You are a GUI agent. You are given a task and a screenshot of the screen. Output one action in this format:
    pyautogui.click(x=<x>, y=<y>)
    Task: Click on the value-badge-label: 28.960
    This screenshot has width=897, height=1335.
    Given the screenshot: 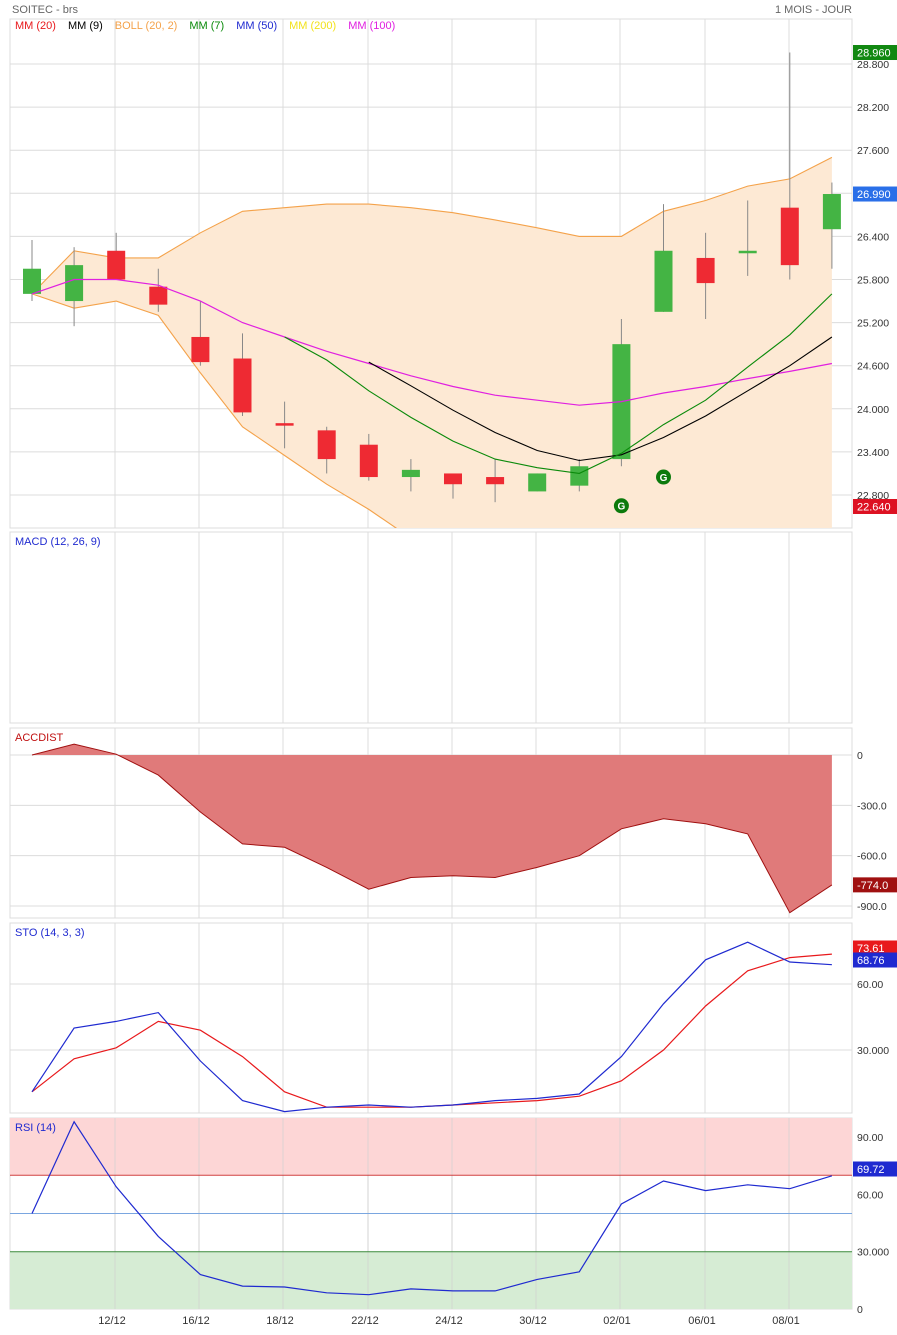 What is the action you would take?
    pyautogui.click(x=874, y=54)
    